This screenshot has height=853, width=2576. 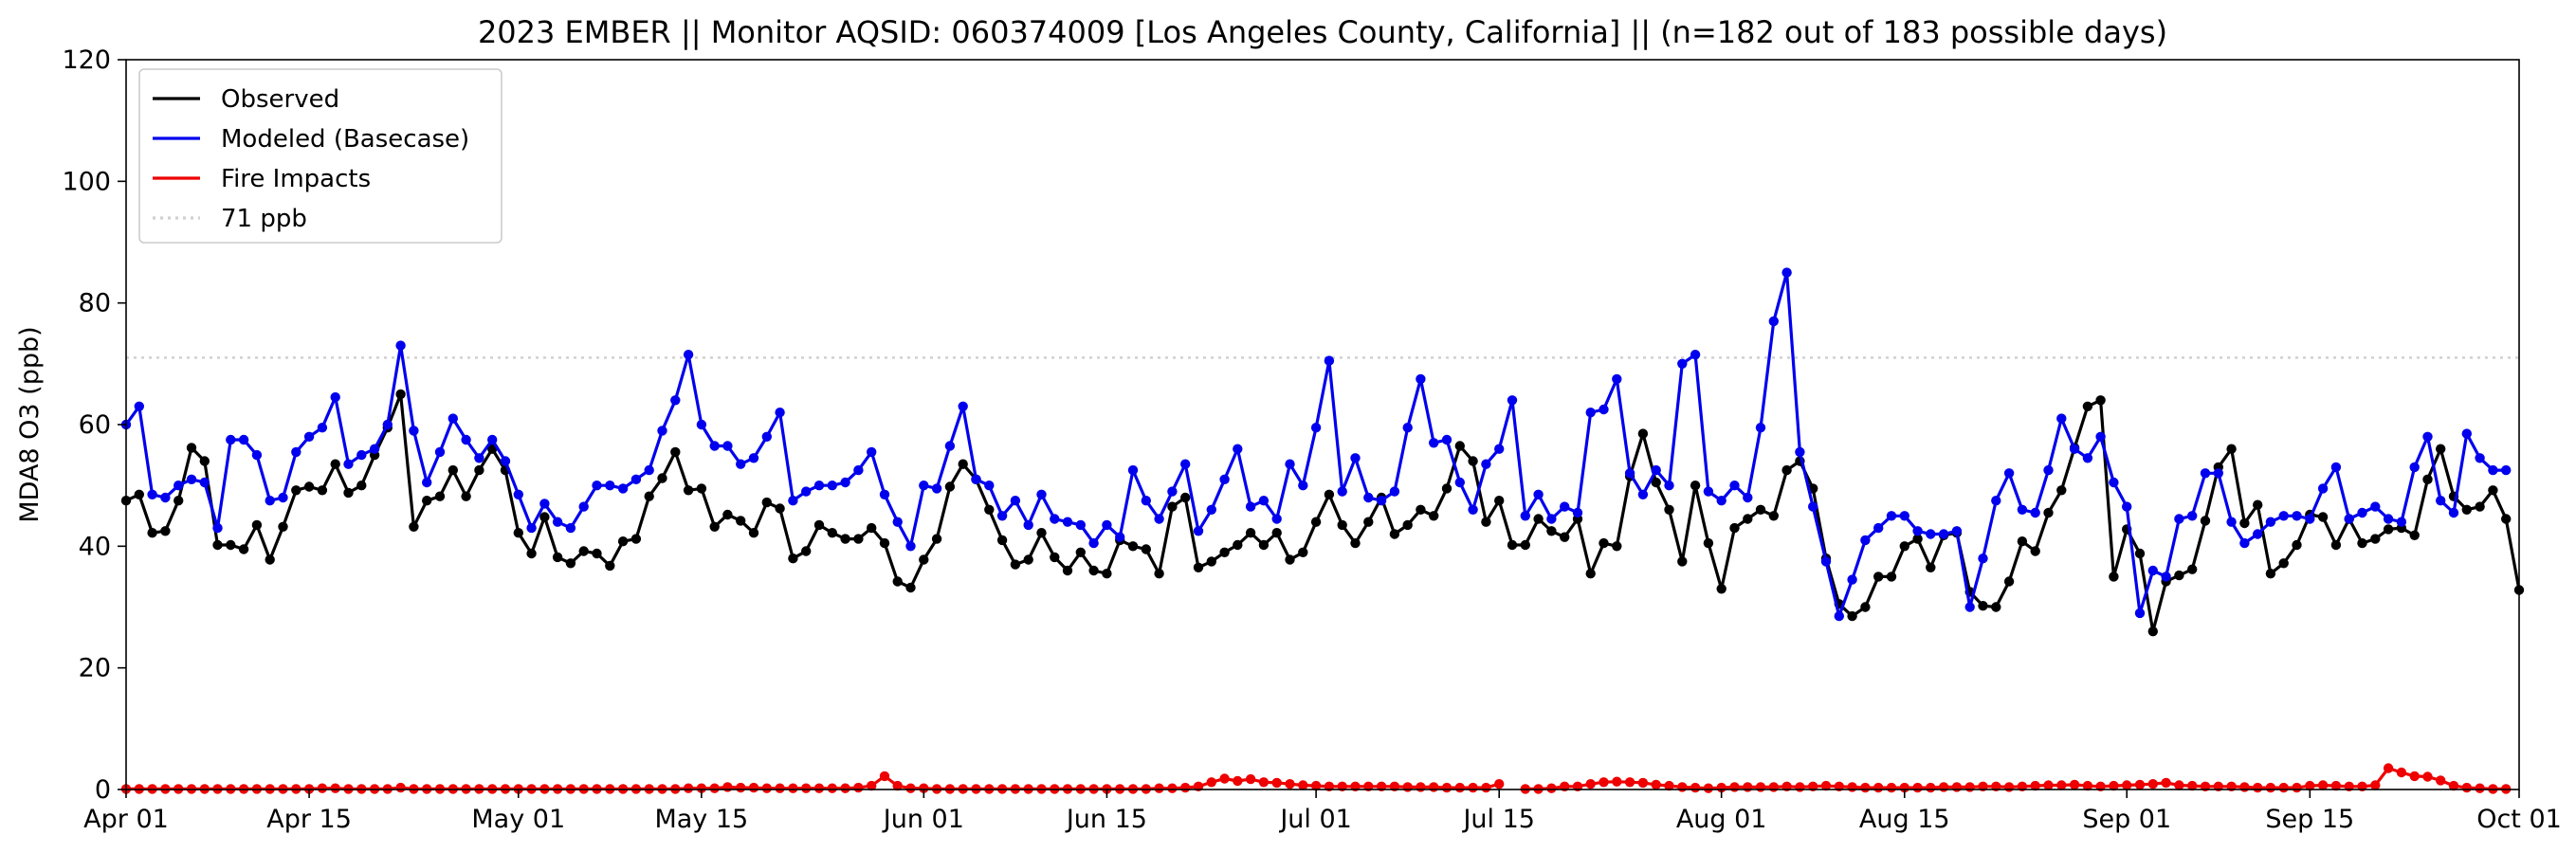 I want to click on x-tick-label: Jul 15, so click(x=1498, y=819).